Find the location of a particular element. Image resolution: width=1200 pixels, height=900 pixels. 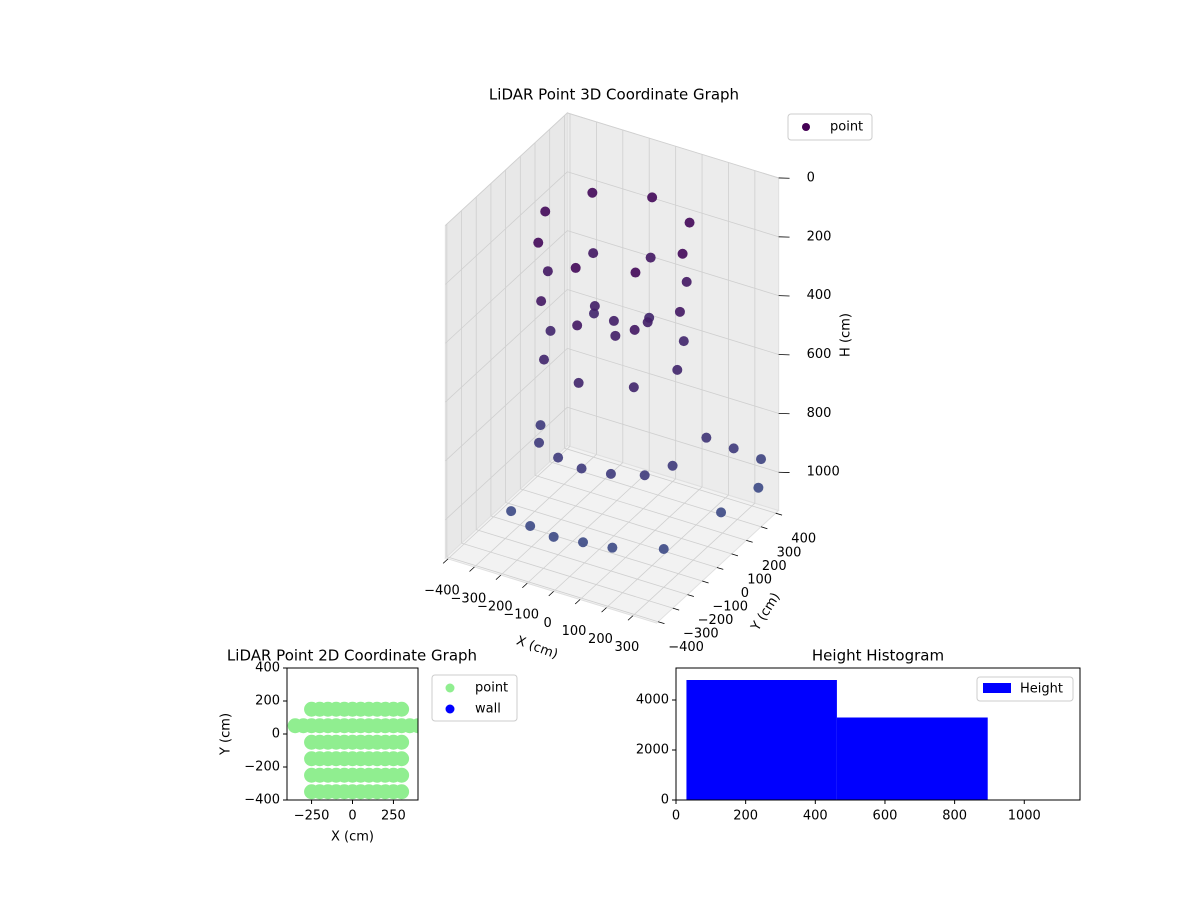

x-tick-label: 250 is located at coordinates (393, 816).